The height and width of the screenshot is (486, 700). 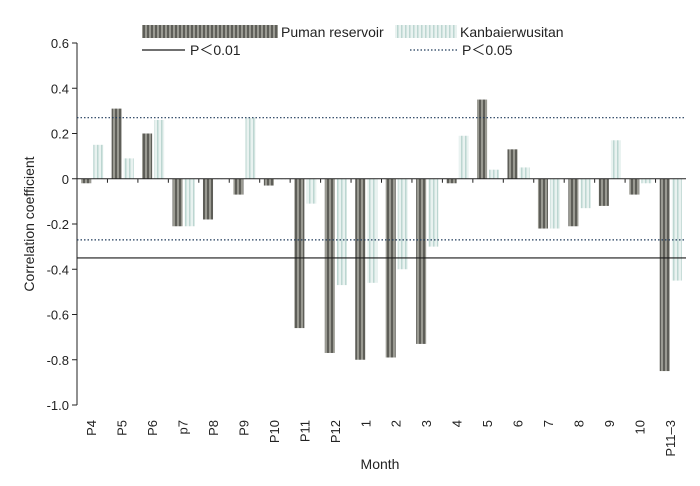 I want to click on y-tick-label: -1.0, so click(x=58, y=405).